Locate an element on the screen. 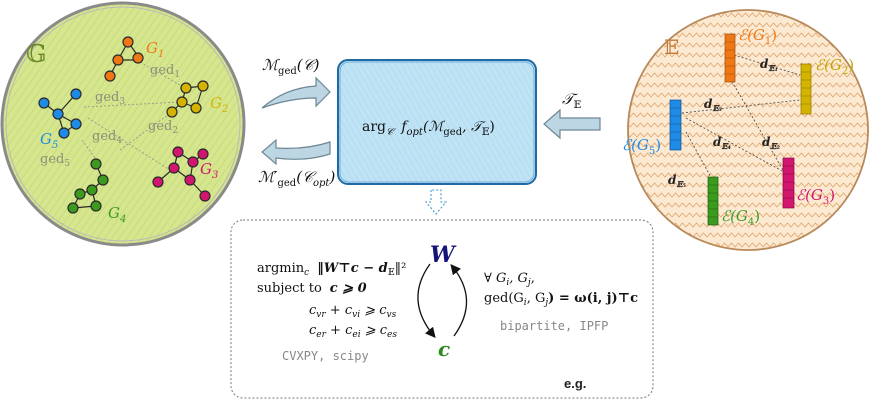 This screenshot has height=408, width=876. ged4-label: ged4 is located at coordinates (107, 137).